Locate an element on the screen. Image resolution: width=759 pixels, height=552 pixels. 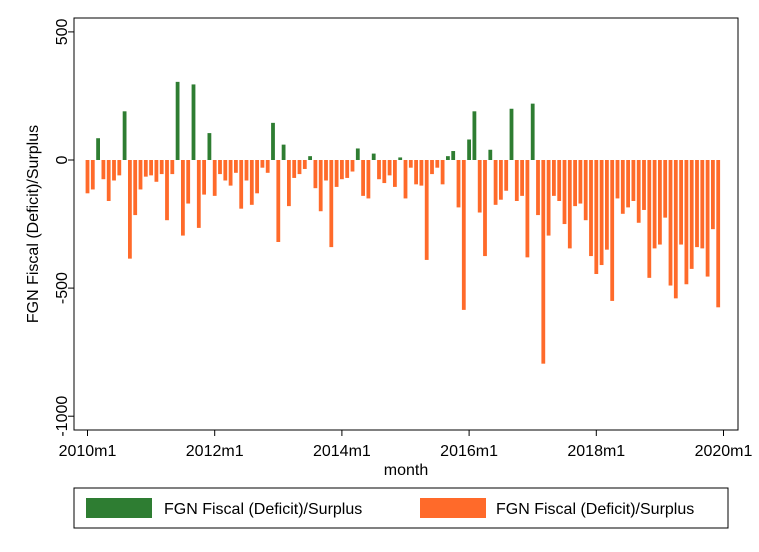
bar-2011m3 is located at coordinates (161, 167).